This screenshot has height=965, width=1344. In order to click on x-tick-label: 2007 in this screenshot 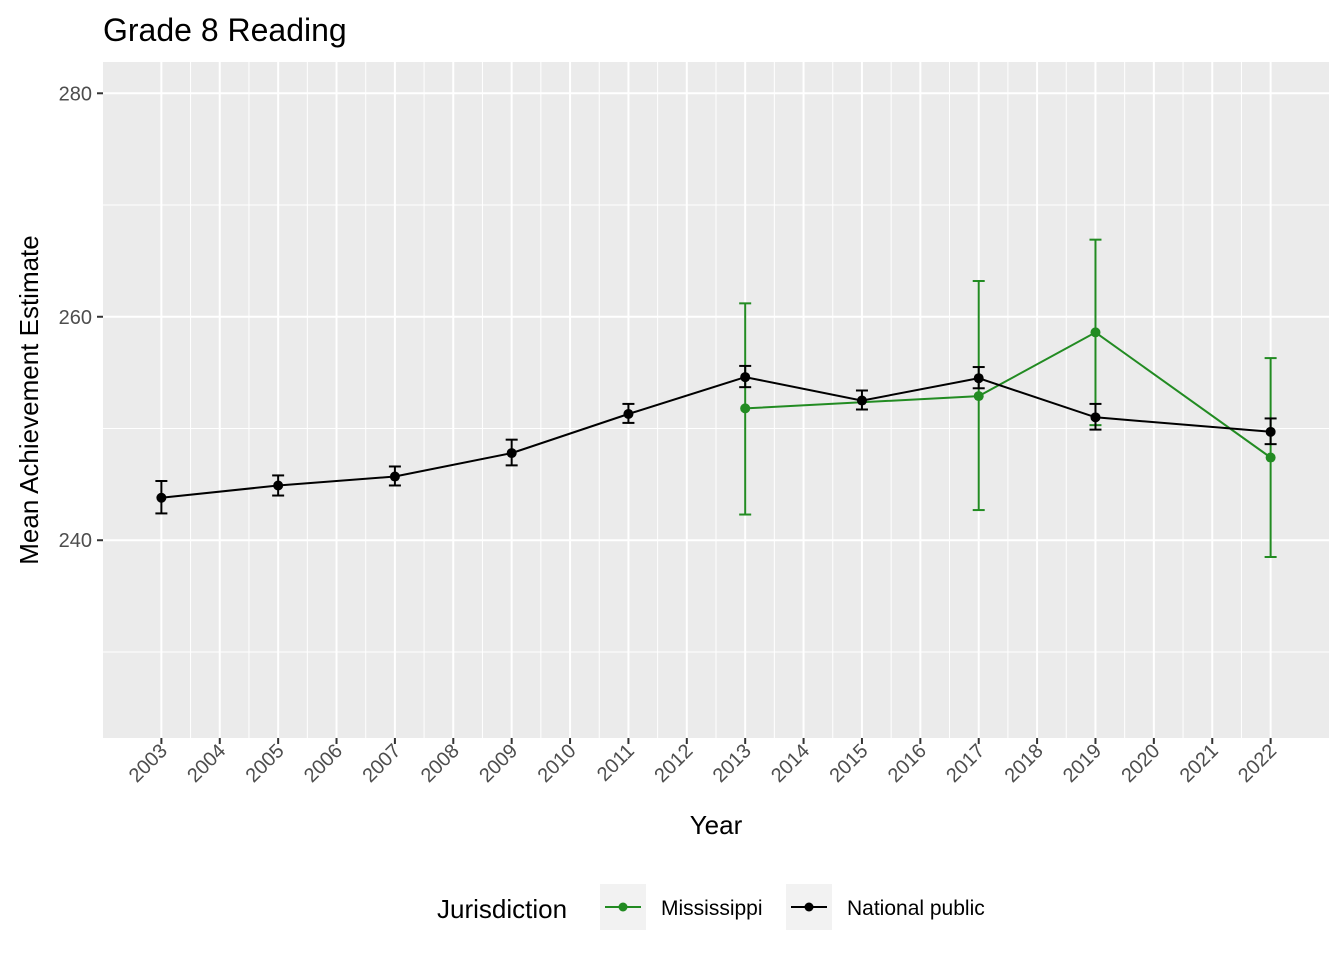, I will do `click(381, 763)`.